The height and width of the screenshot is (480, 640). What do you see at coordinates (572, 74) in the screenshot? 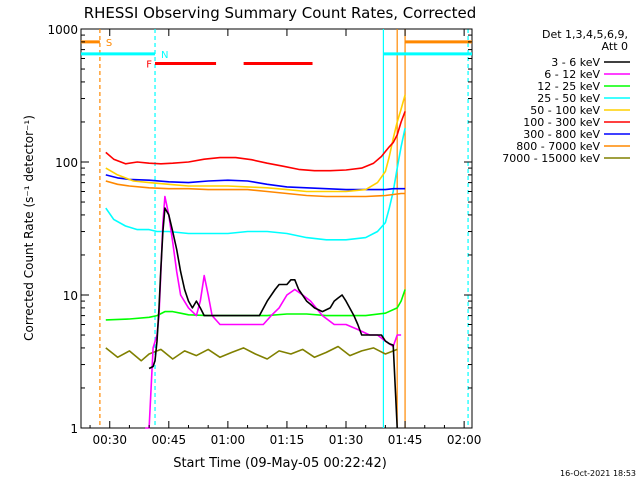
I see `legend-label-1: 6 - 12 keV` at bounding box center [572, 74].